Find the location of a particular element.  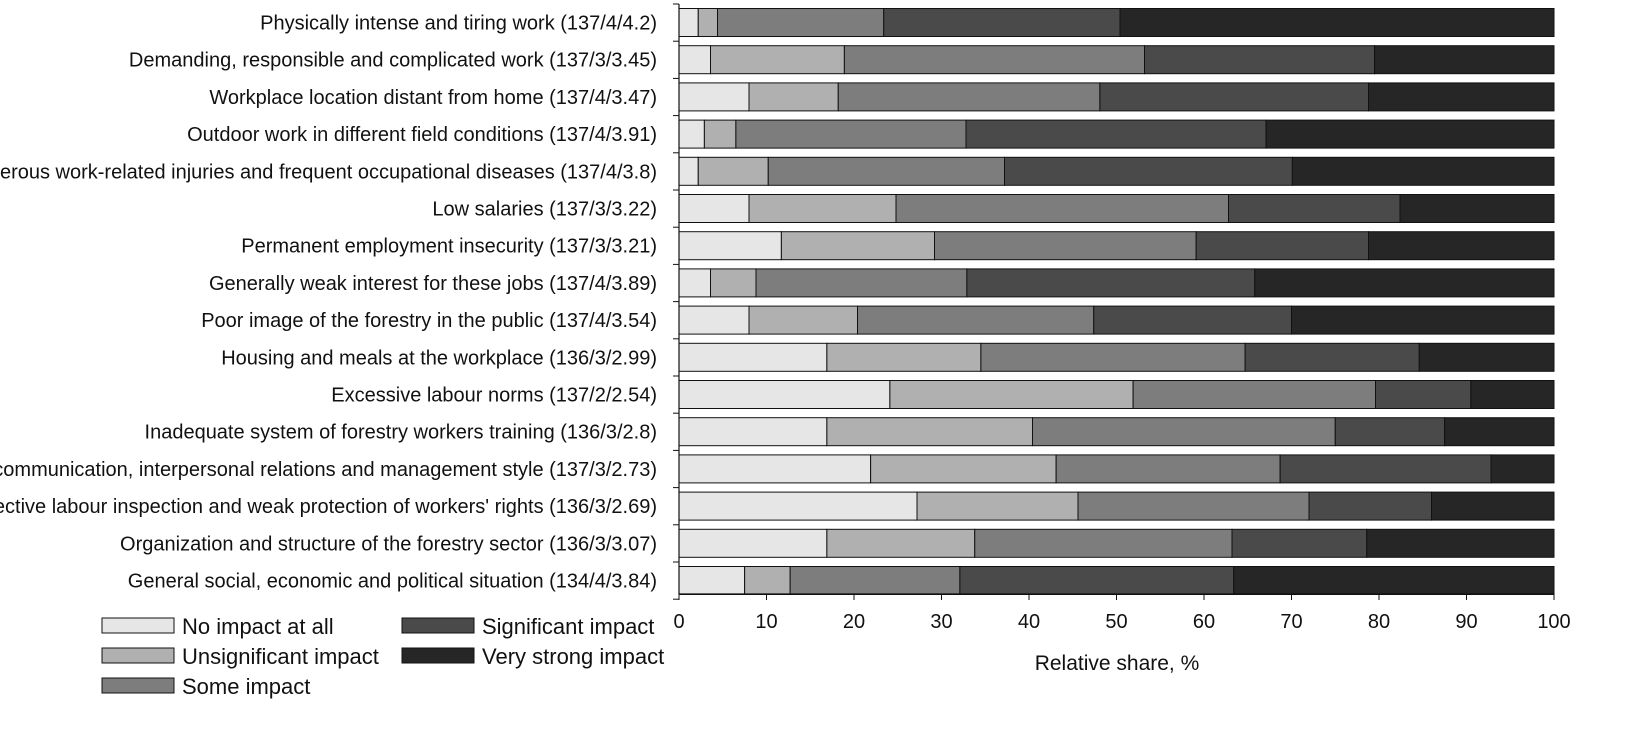

legend-label: Very strong impact is located at coordinates (573, 656).